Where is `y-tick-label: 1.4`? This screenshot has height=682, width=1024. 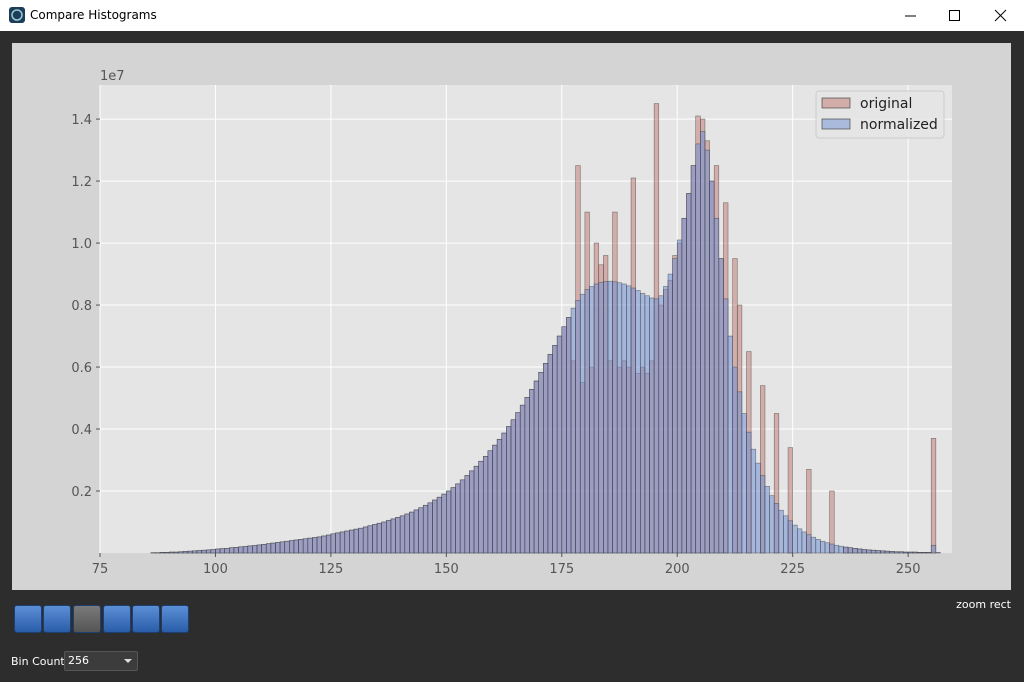
y-tick-label: 1.4 is located at coordinates (81, 120).